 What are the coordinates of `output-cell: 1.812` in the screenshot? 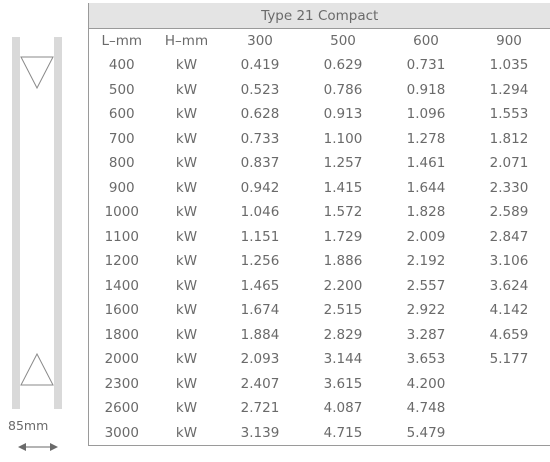 It's located at (509, 138).